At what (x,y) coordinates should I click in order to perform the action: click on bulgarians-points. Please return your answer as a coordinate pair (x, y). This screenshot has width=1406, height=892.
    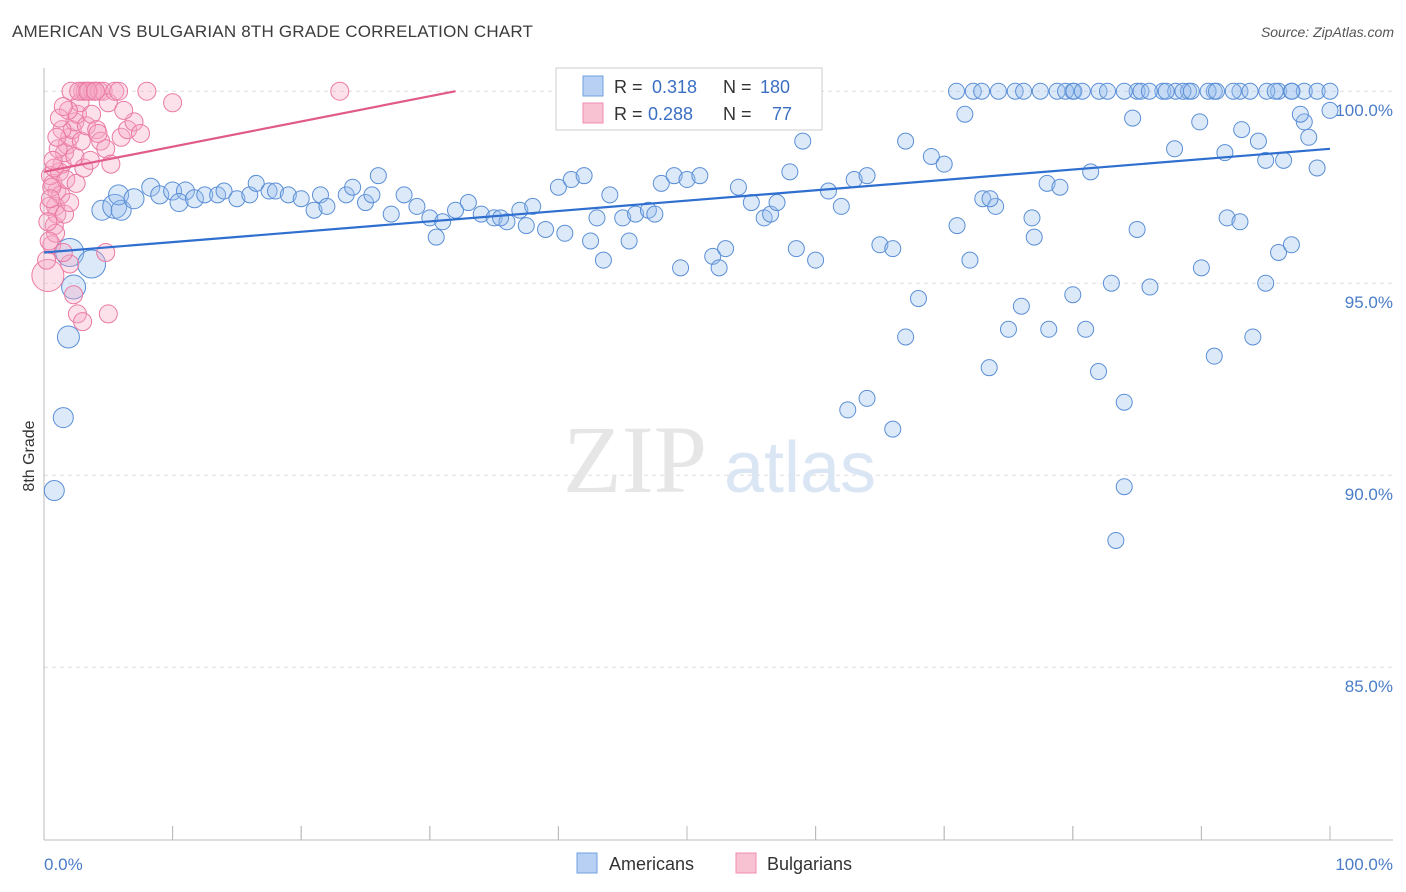
    Looking at the image, I should click on (190, 206).